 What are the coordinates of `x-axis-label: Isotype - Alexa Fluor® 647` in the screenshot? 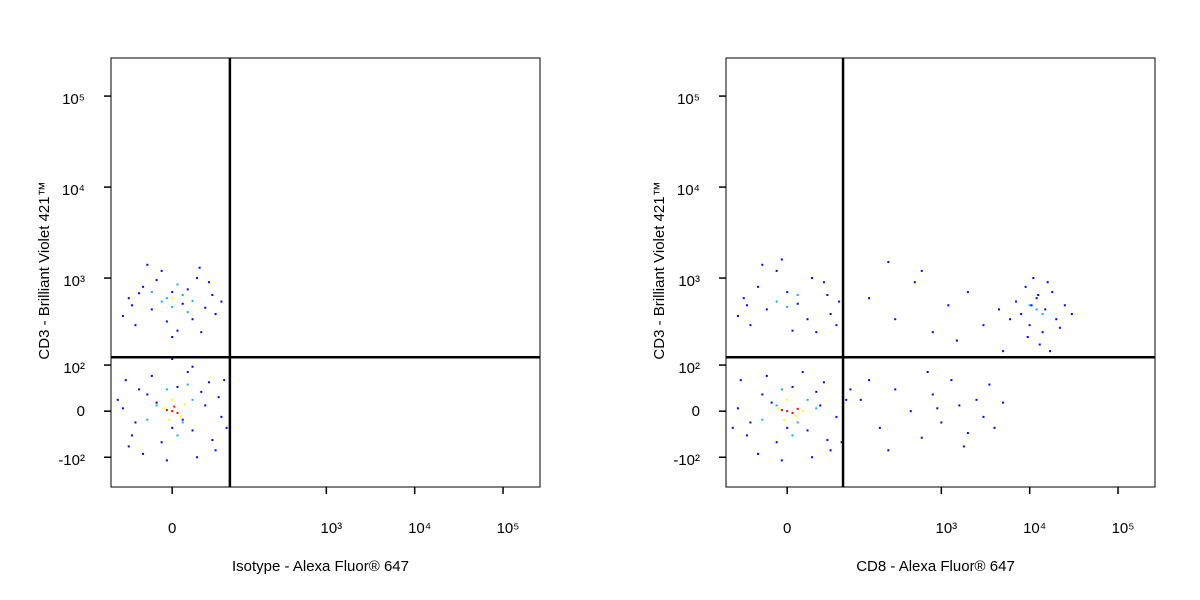 It's located at (320, 566).